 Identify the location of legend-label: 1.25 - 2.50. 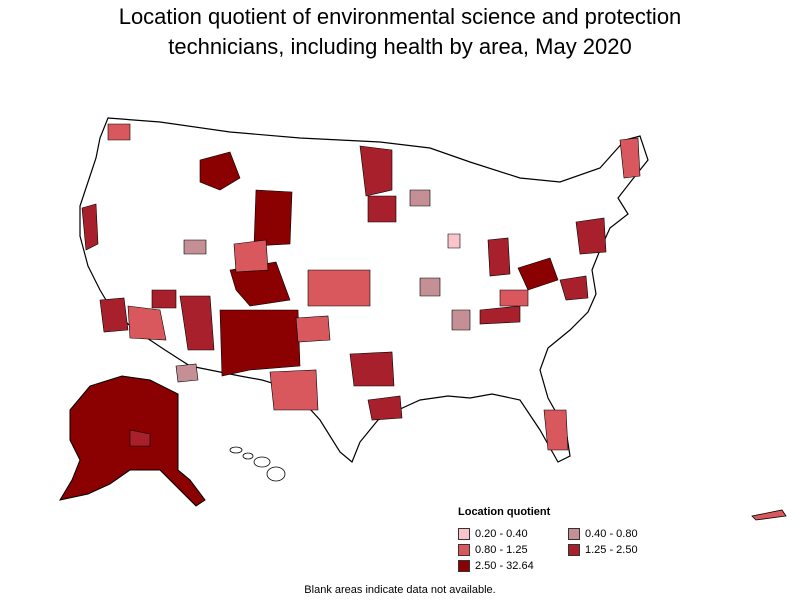
(611, 549).